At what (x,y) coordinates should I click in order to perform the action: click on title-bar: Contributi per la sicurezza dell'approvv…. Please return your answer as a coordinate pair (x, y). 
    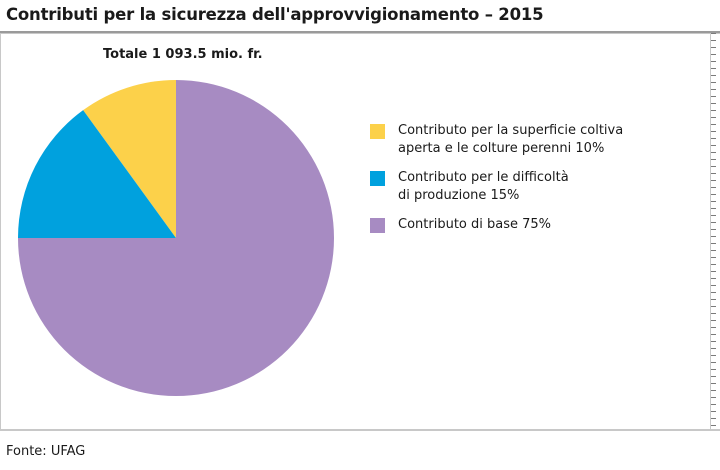
    Looking at the image, I should click on (360, 16).